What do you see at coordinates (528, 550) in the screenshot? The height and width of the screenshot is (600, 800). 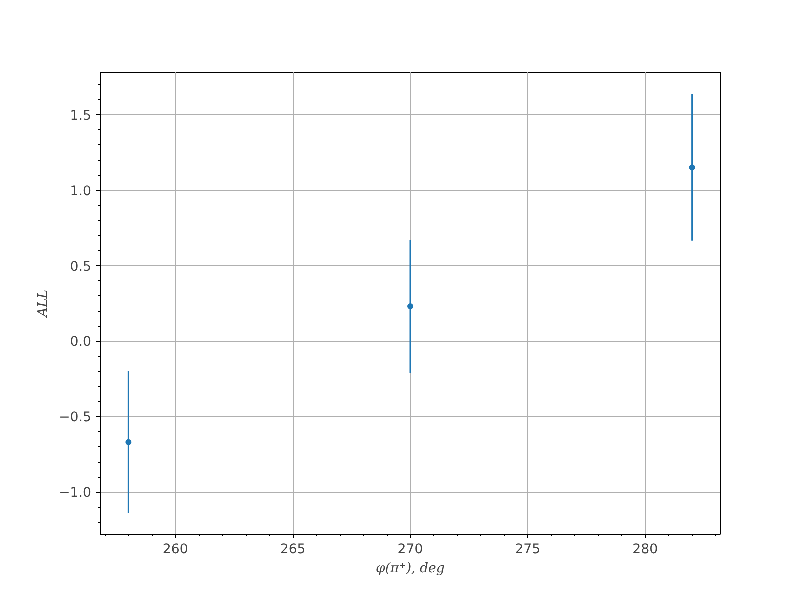 I see `x-tick-label: 275` at bounding box center [528, 550].